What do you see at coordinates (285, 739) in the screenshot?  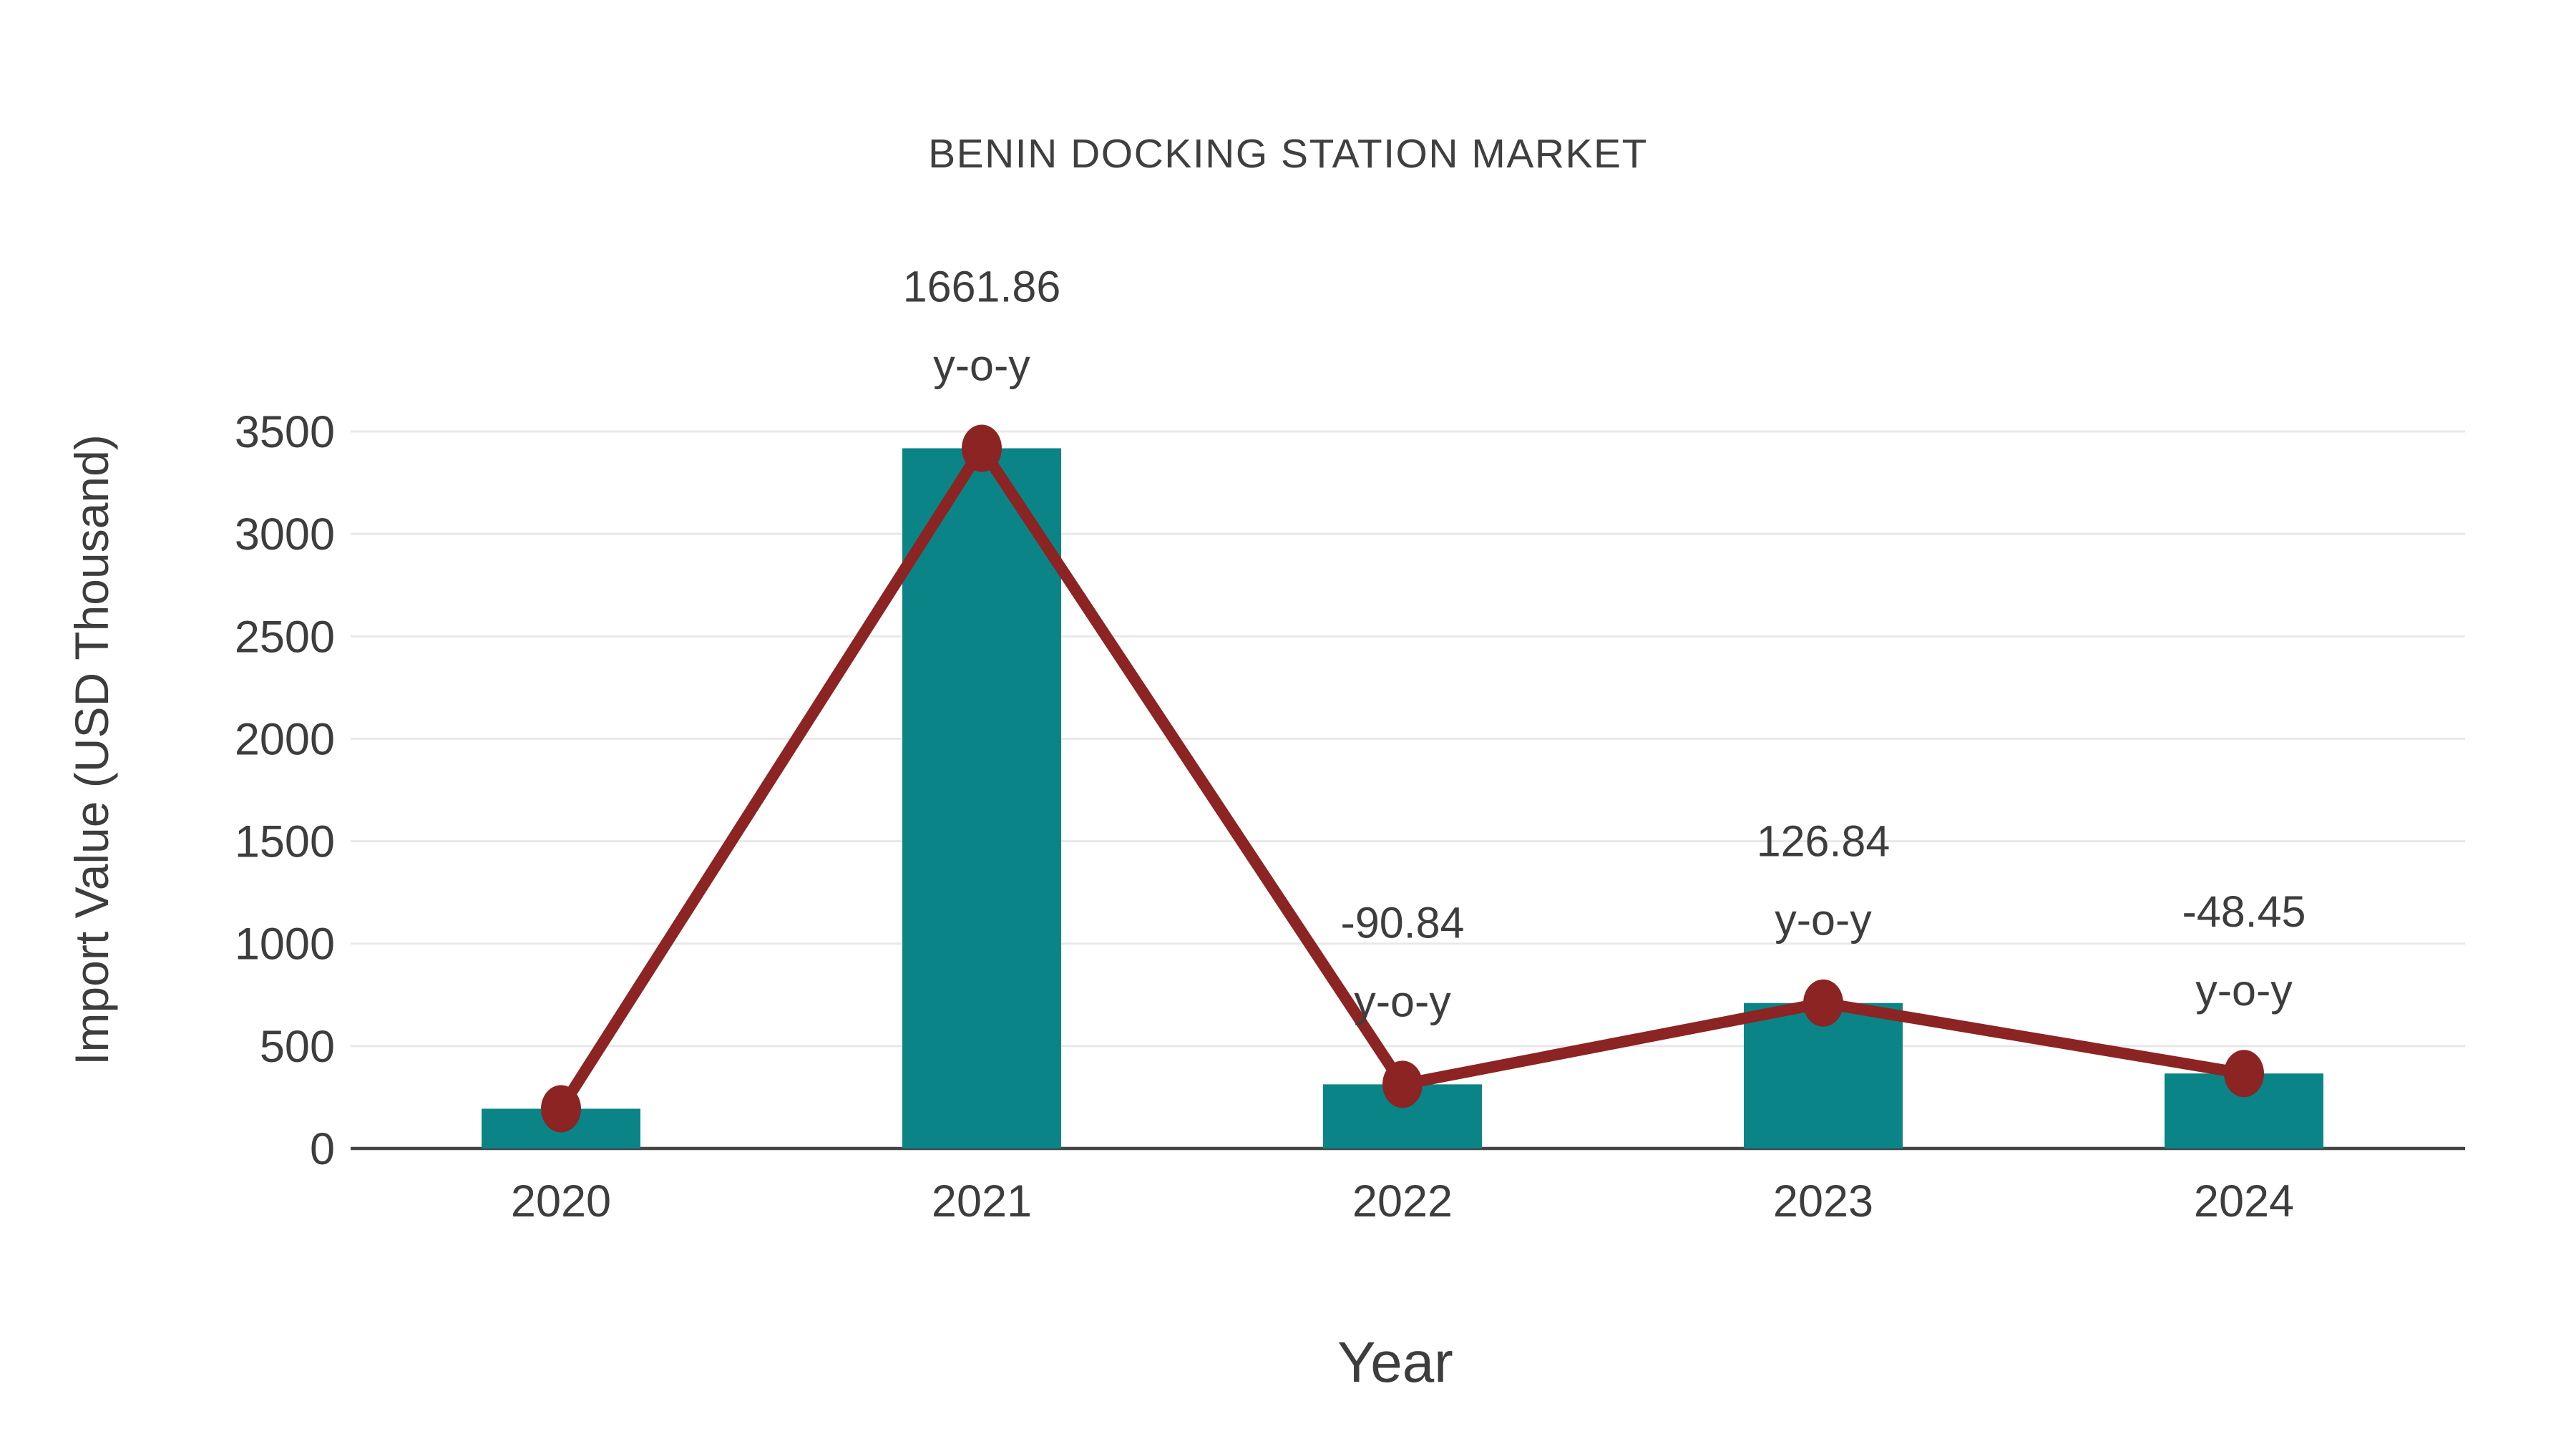 I see `y-tick-label-2000: 2000` at bounding box center [285, 739].